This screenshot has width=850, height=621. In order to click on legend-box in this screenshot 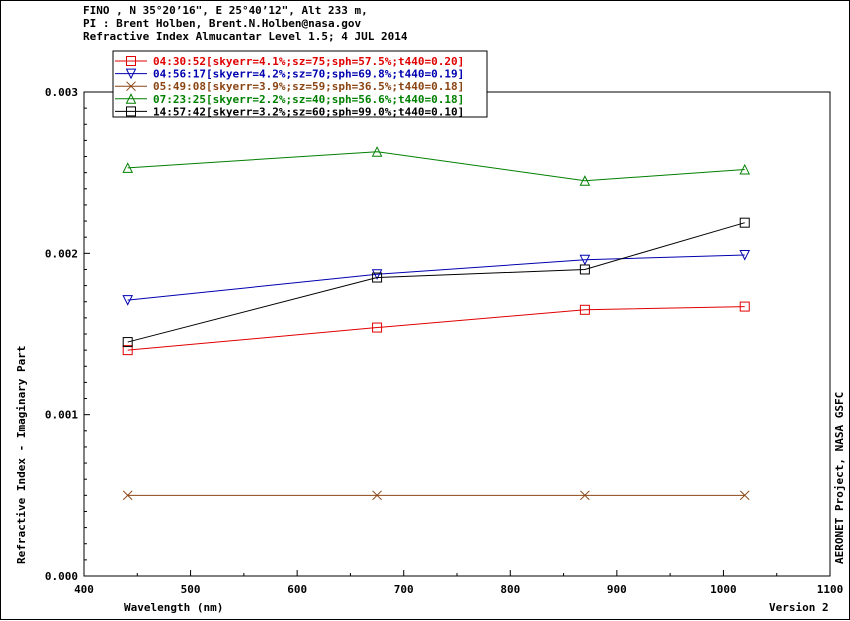, I will do `click(300, 84)`.